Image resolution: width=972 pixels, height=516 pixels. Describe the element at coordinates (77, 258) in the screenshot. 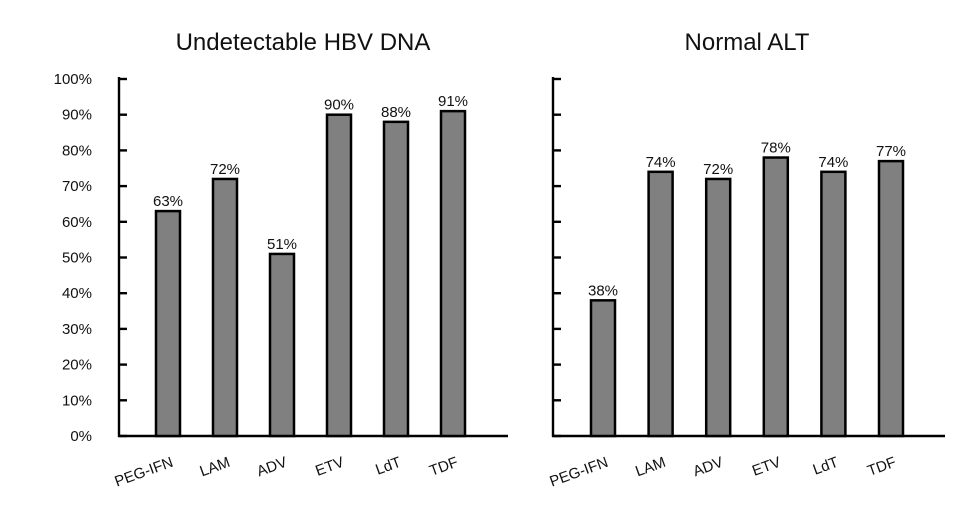

I see `y-tick-label: 50%` at that location.